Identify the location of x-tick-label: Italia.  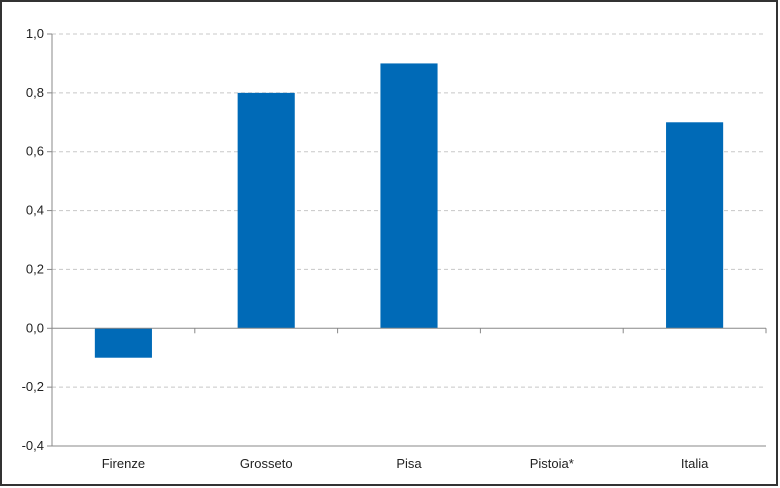
(695, 463).